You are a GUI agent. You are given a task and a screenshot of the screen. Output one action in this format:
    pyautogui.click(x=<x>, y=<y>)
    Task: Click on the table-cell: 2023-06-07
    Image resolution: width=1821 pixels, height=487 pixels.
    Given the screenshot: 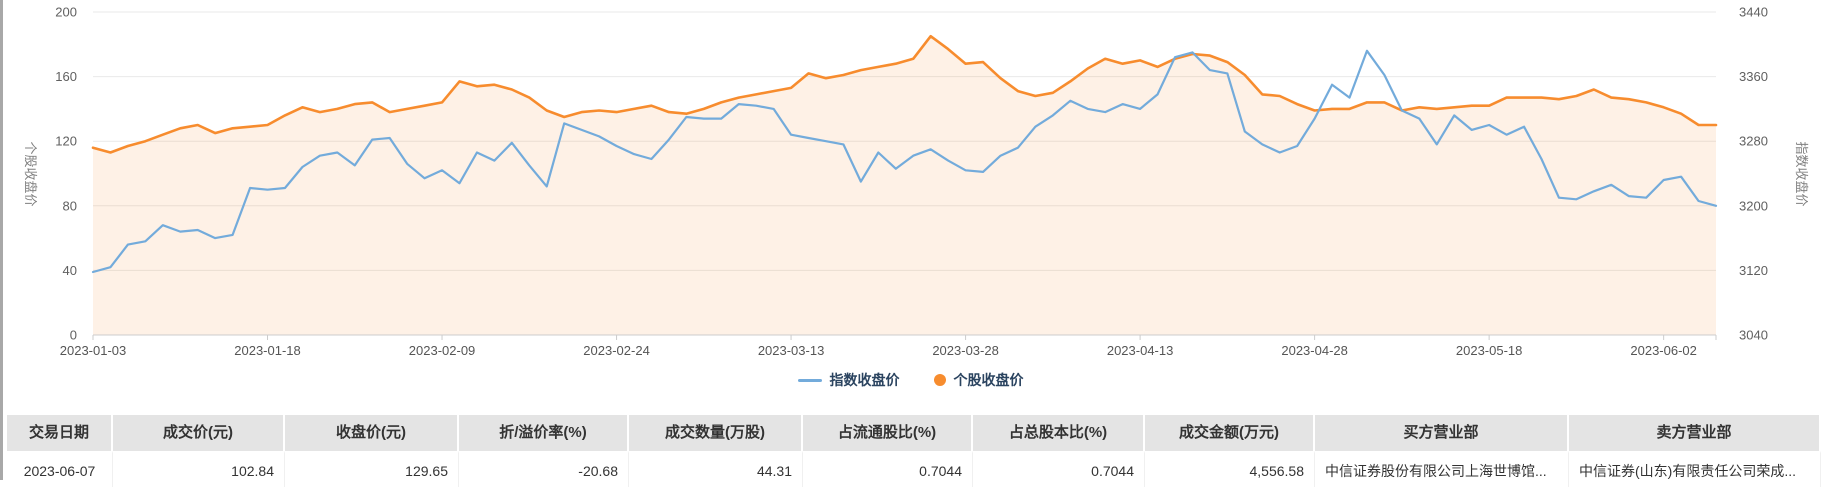 What is the action you would take?
    pyautogui.click(x=60, y=469)
    